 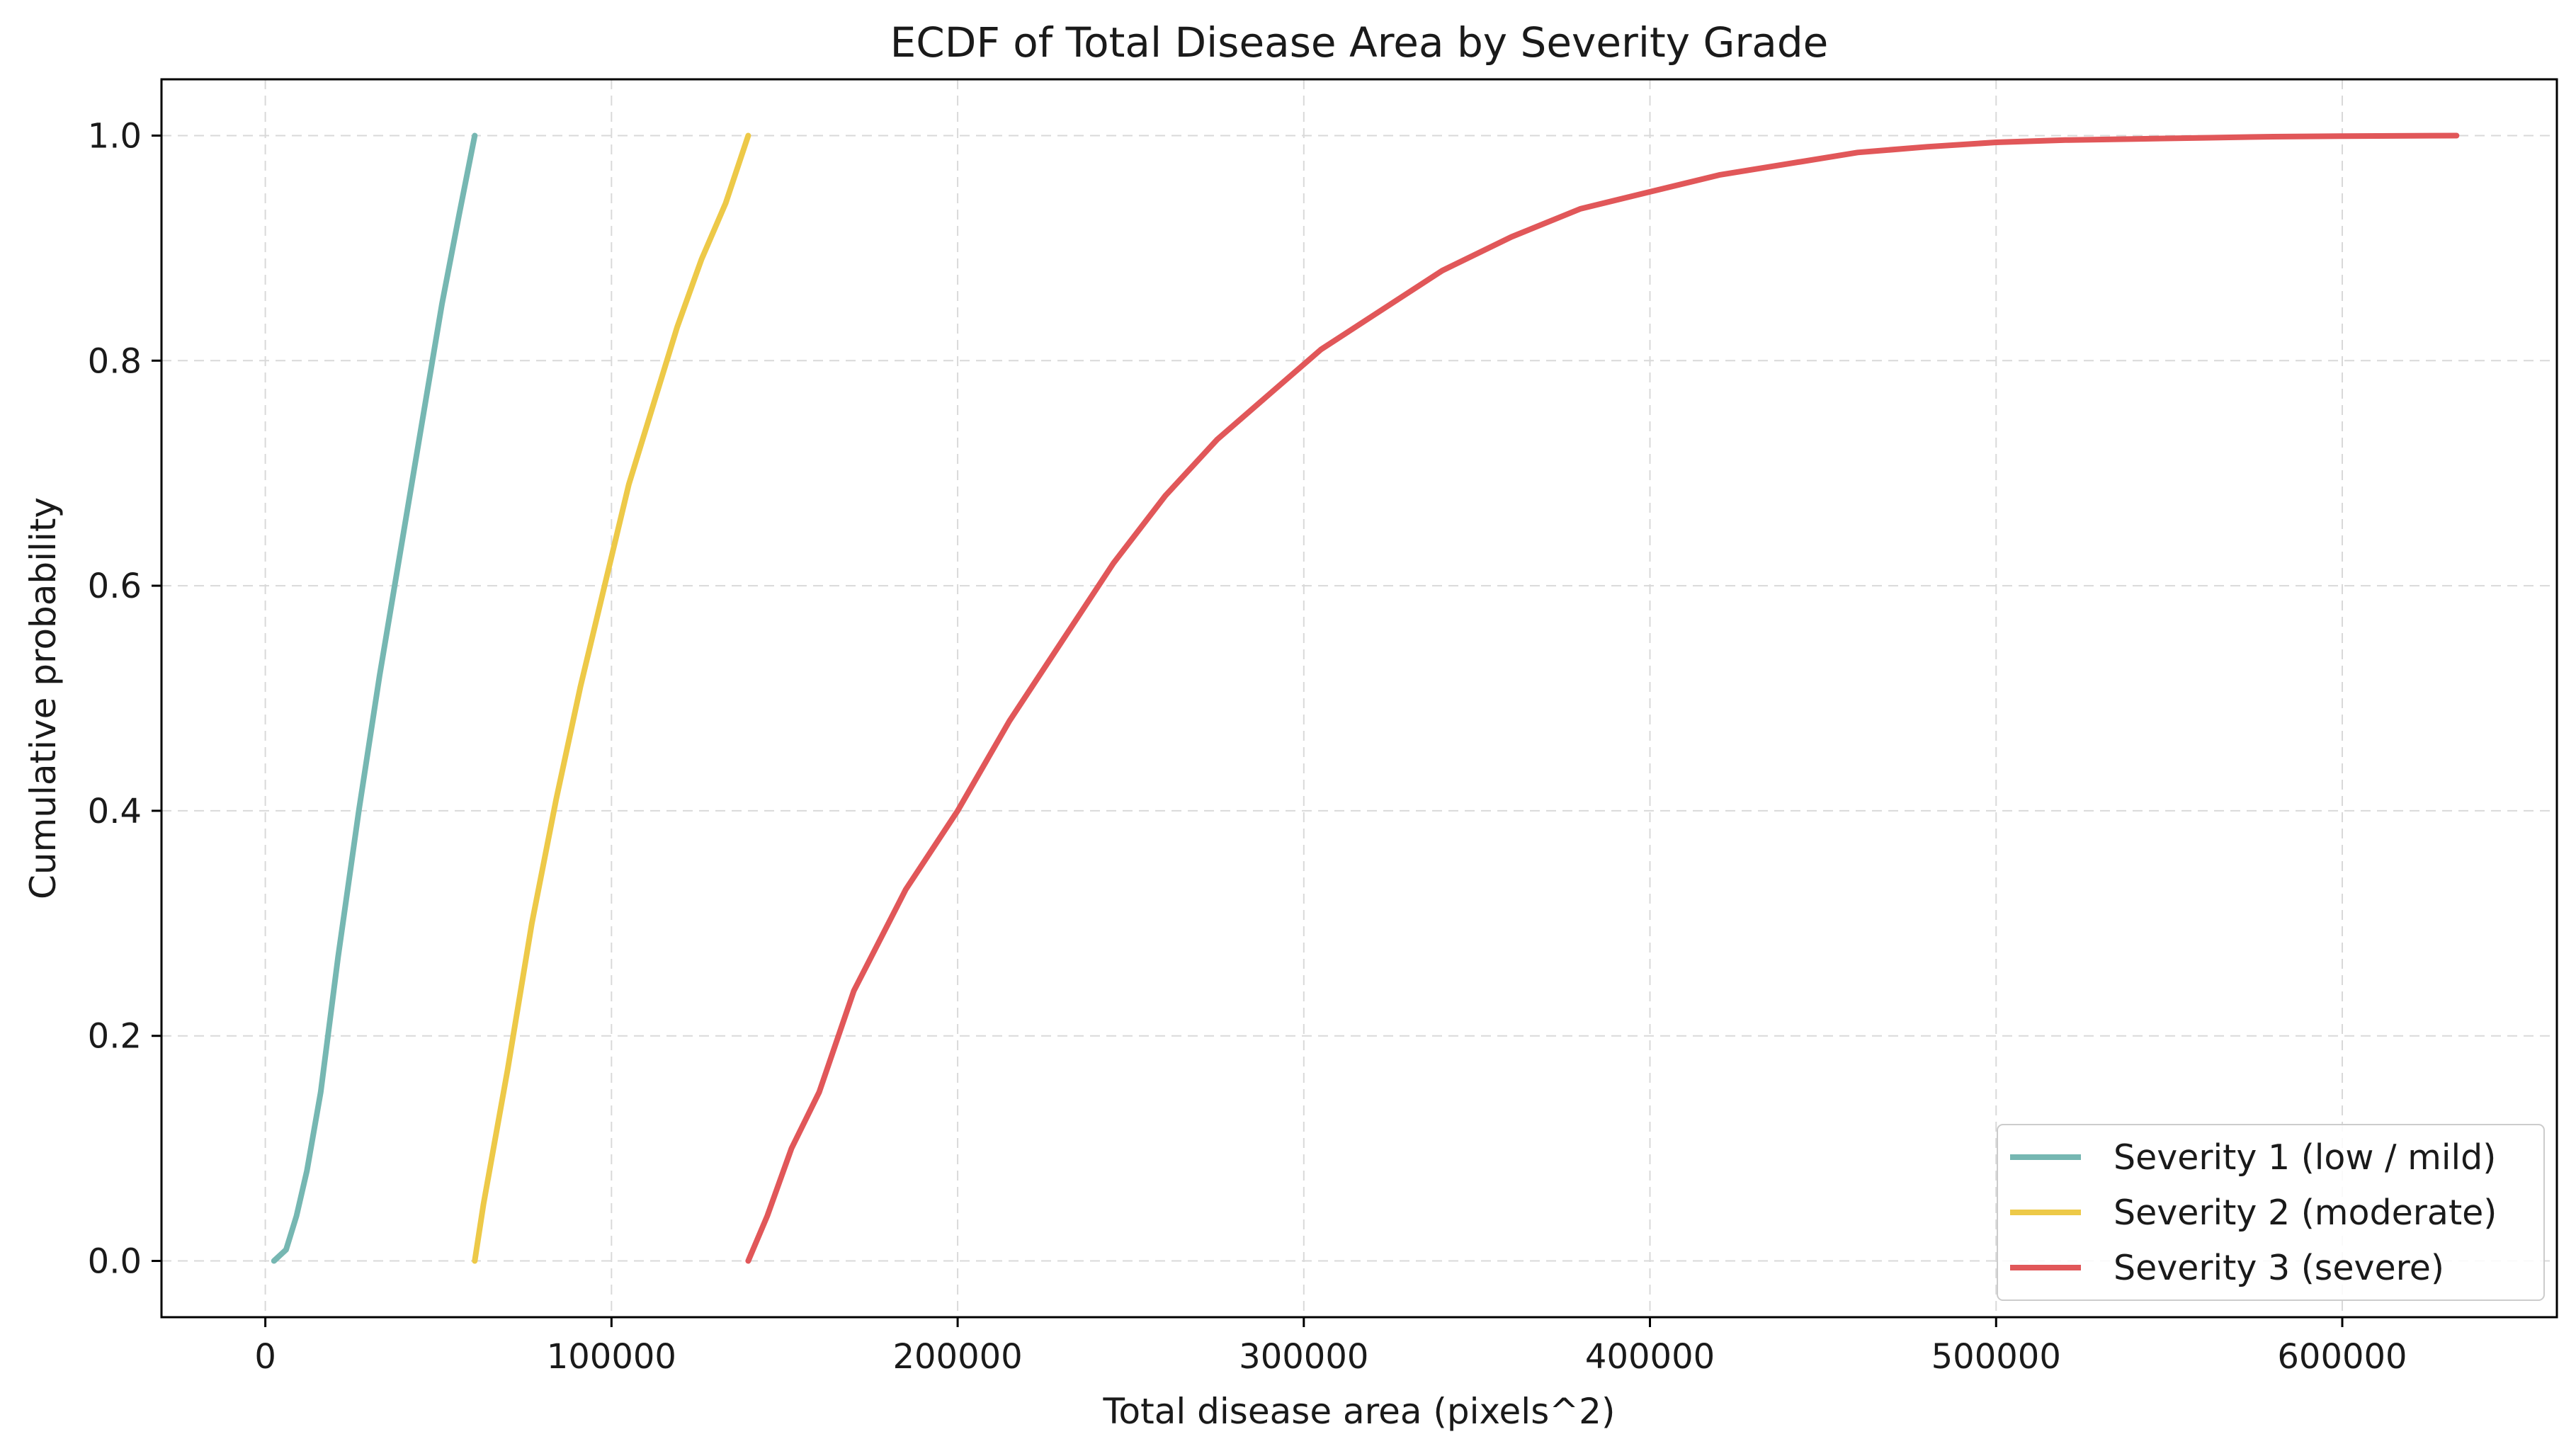 What do you see at coordinates (1359, 1412) in the screenshot?
I see `x-axis-label: Total disease area (pixels^2)` at bounding box center [1359, 1412].